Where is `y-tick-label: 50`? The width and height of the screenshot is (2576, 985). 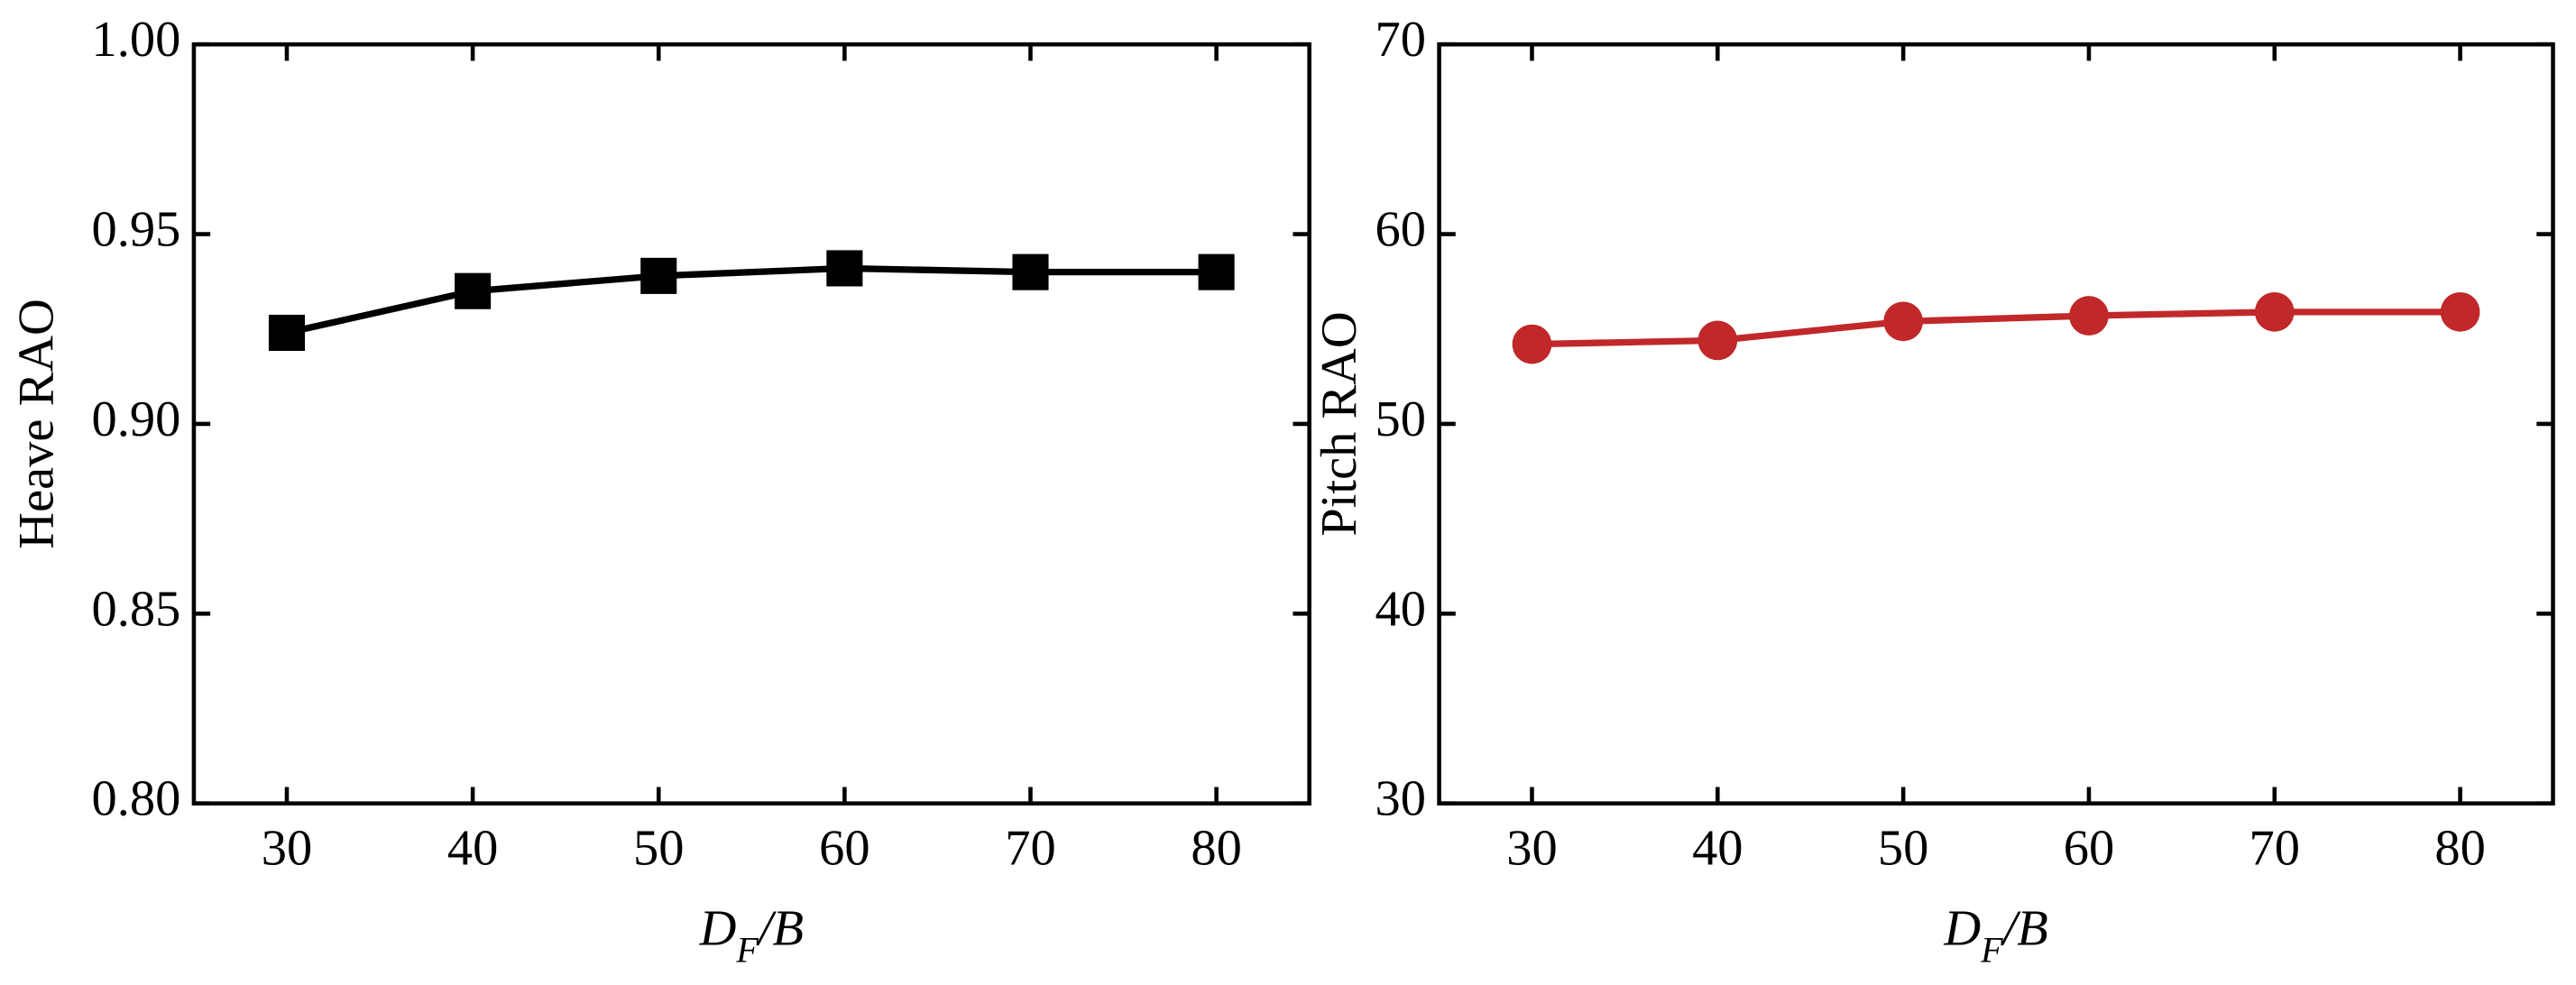 y-tick-label: 50 is located at coordinates (1400, 419).